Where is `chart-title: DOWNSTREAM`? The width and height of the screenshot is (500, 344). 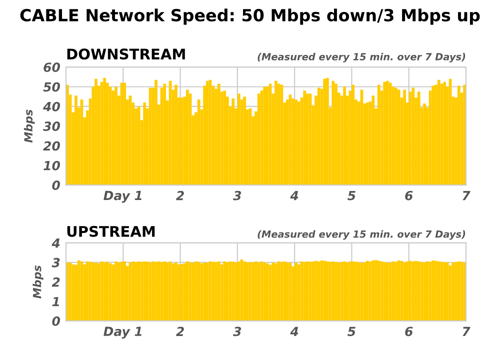
chart-title: DOWNSTREAM is located at coordinates (126, 54).